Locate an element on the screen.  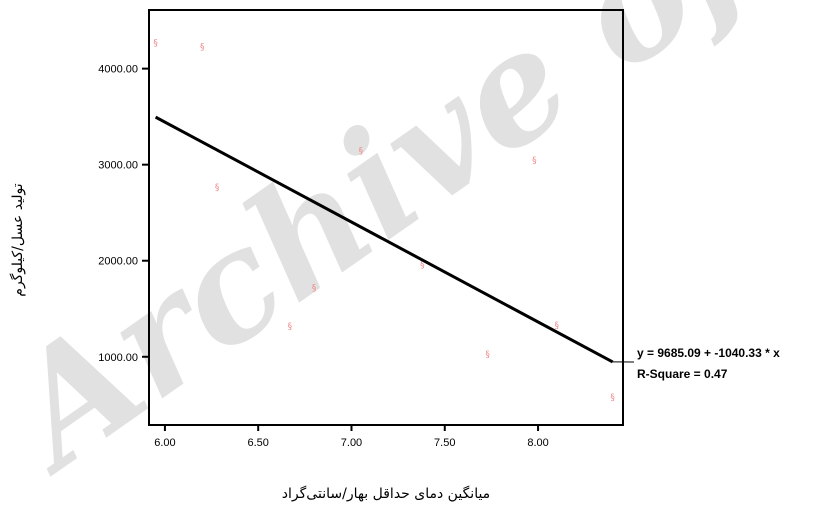
x-axis-title: میانگین دمای حداقل بهار/سانتی‌گراد is located at coordinates (386, 493).